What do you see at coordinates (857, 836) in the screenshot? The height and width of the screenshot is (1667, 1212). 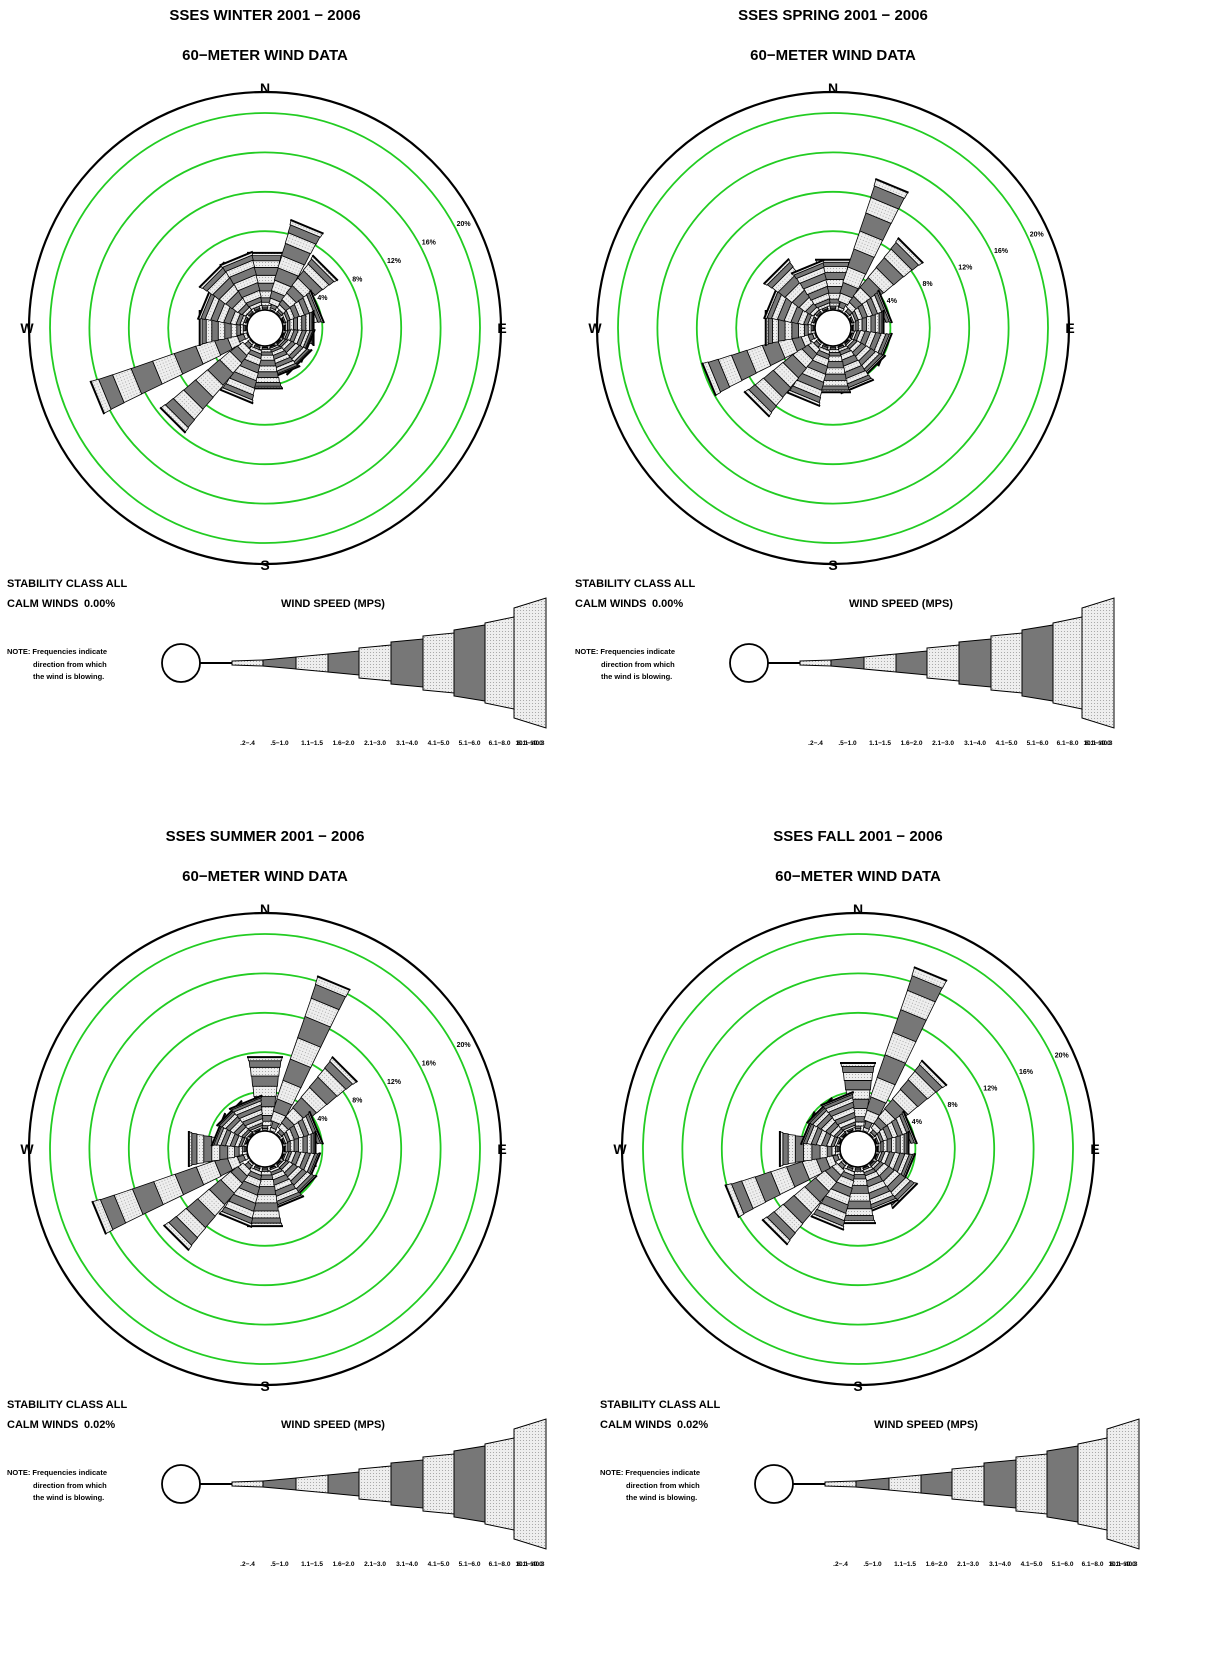 I see `chart-title: SSES FALL 2001 − 2006` at bounding box center [857, 836].